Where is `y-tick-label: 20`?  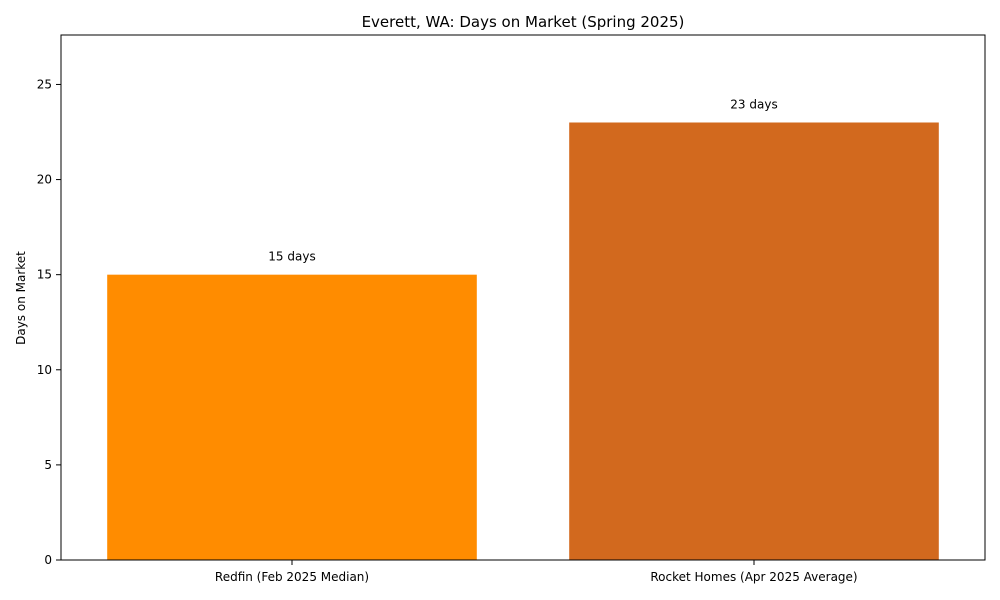
y-tick-label: 20 is located at coordinates (44, 180).